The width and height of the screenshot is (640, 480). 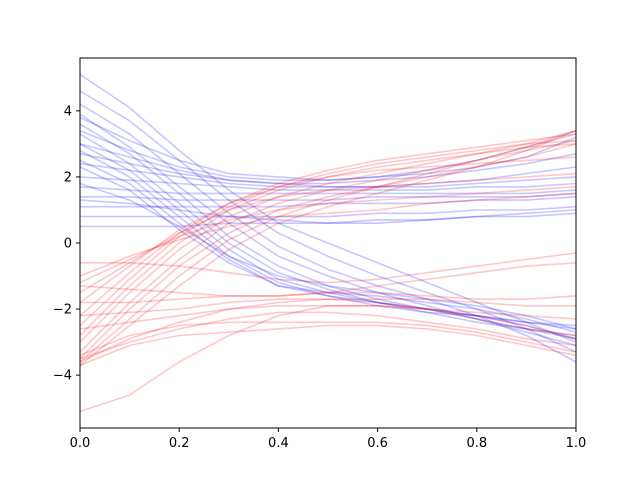 I want to click on y-tick-label-4: 4, so click(x=68, y=111).